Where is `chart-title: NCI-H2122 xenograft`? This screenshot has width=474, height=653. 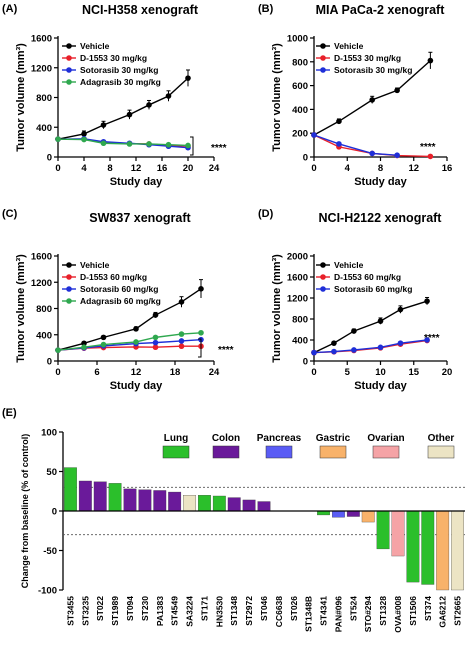
chart-title: NCI-H2122 xenograft is located at coordinates (381, 218).